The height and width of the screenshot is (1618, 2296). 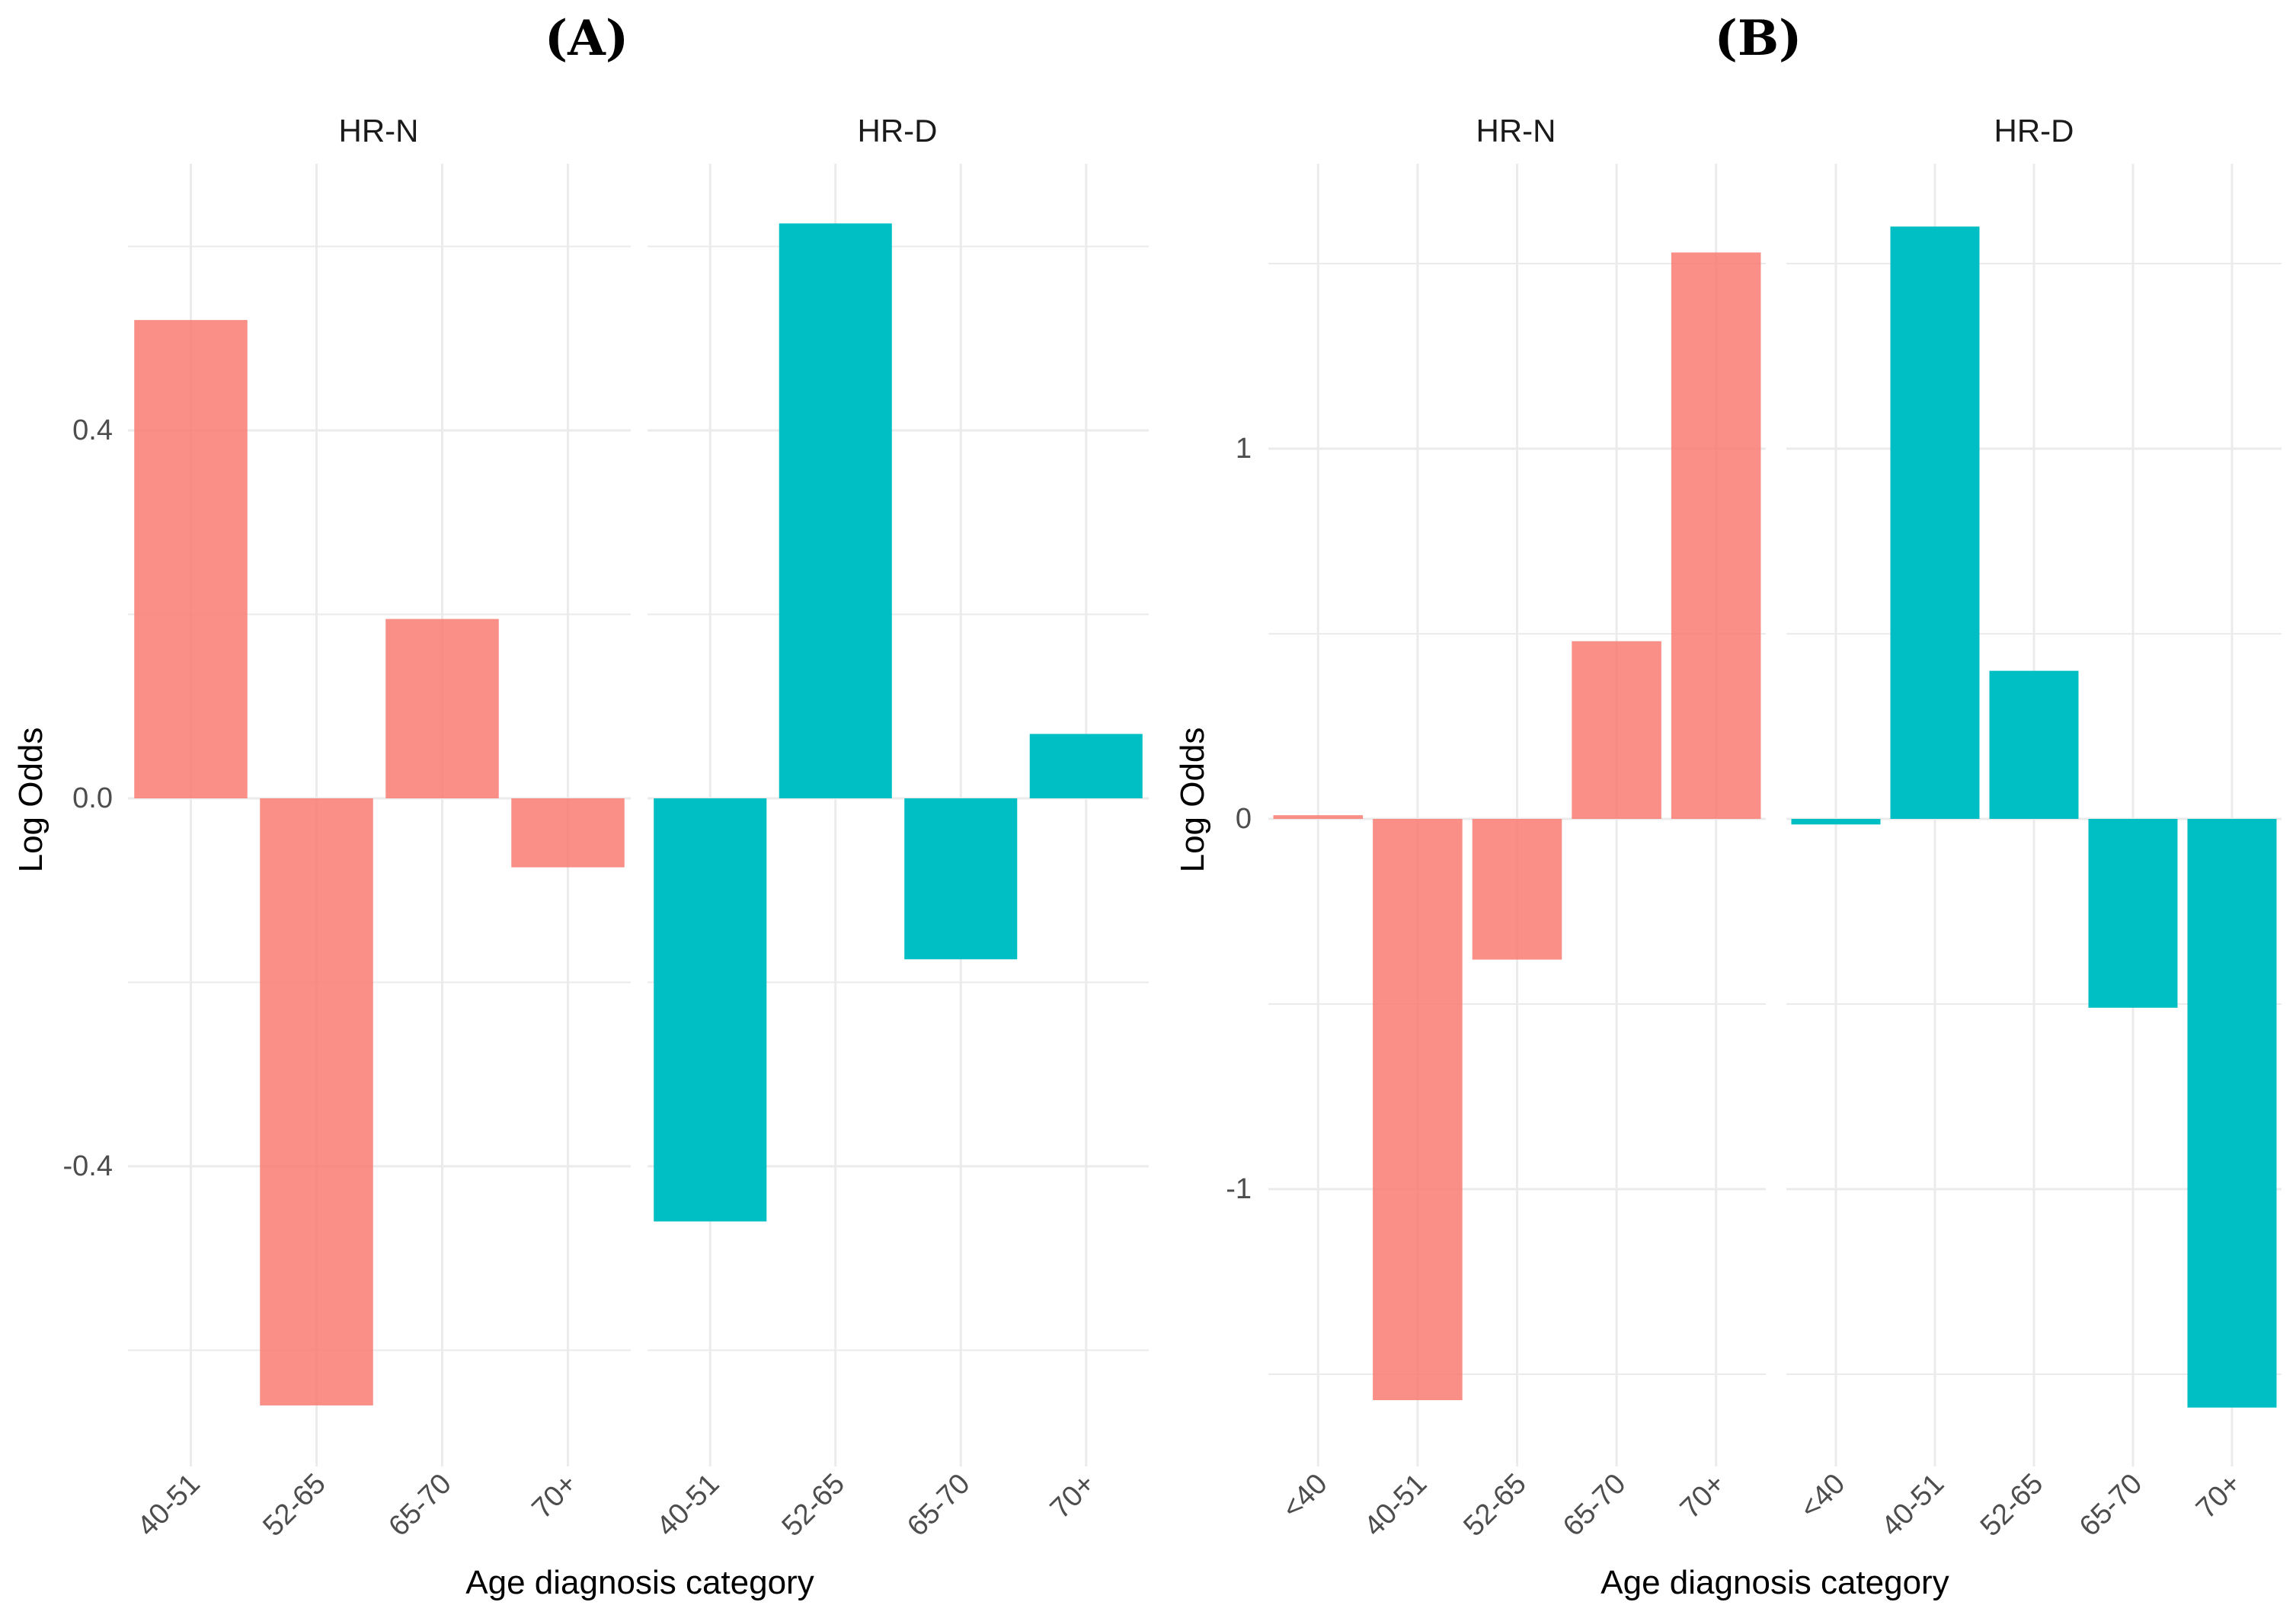 I want to click on panel-a-xtick-hrd: 52-65, so click(x=813, y=1505).